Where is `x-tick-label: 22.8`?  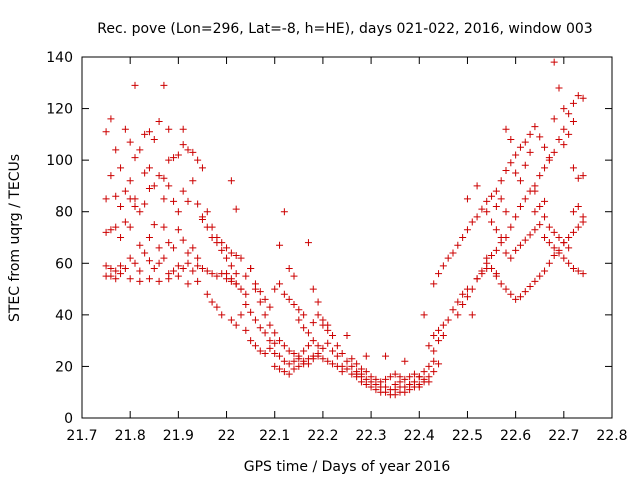
x-tick-label: 22.8 is located at coordinates (611, 436).